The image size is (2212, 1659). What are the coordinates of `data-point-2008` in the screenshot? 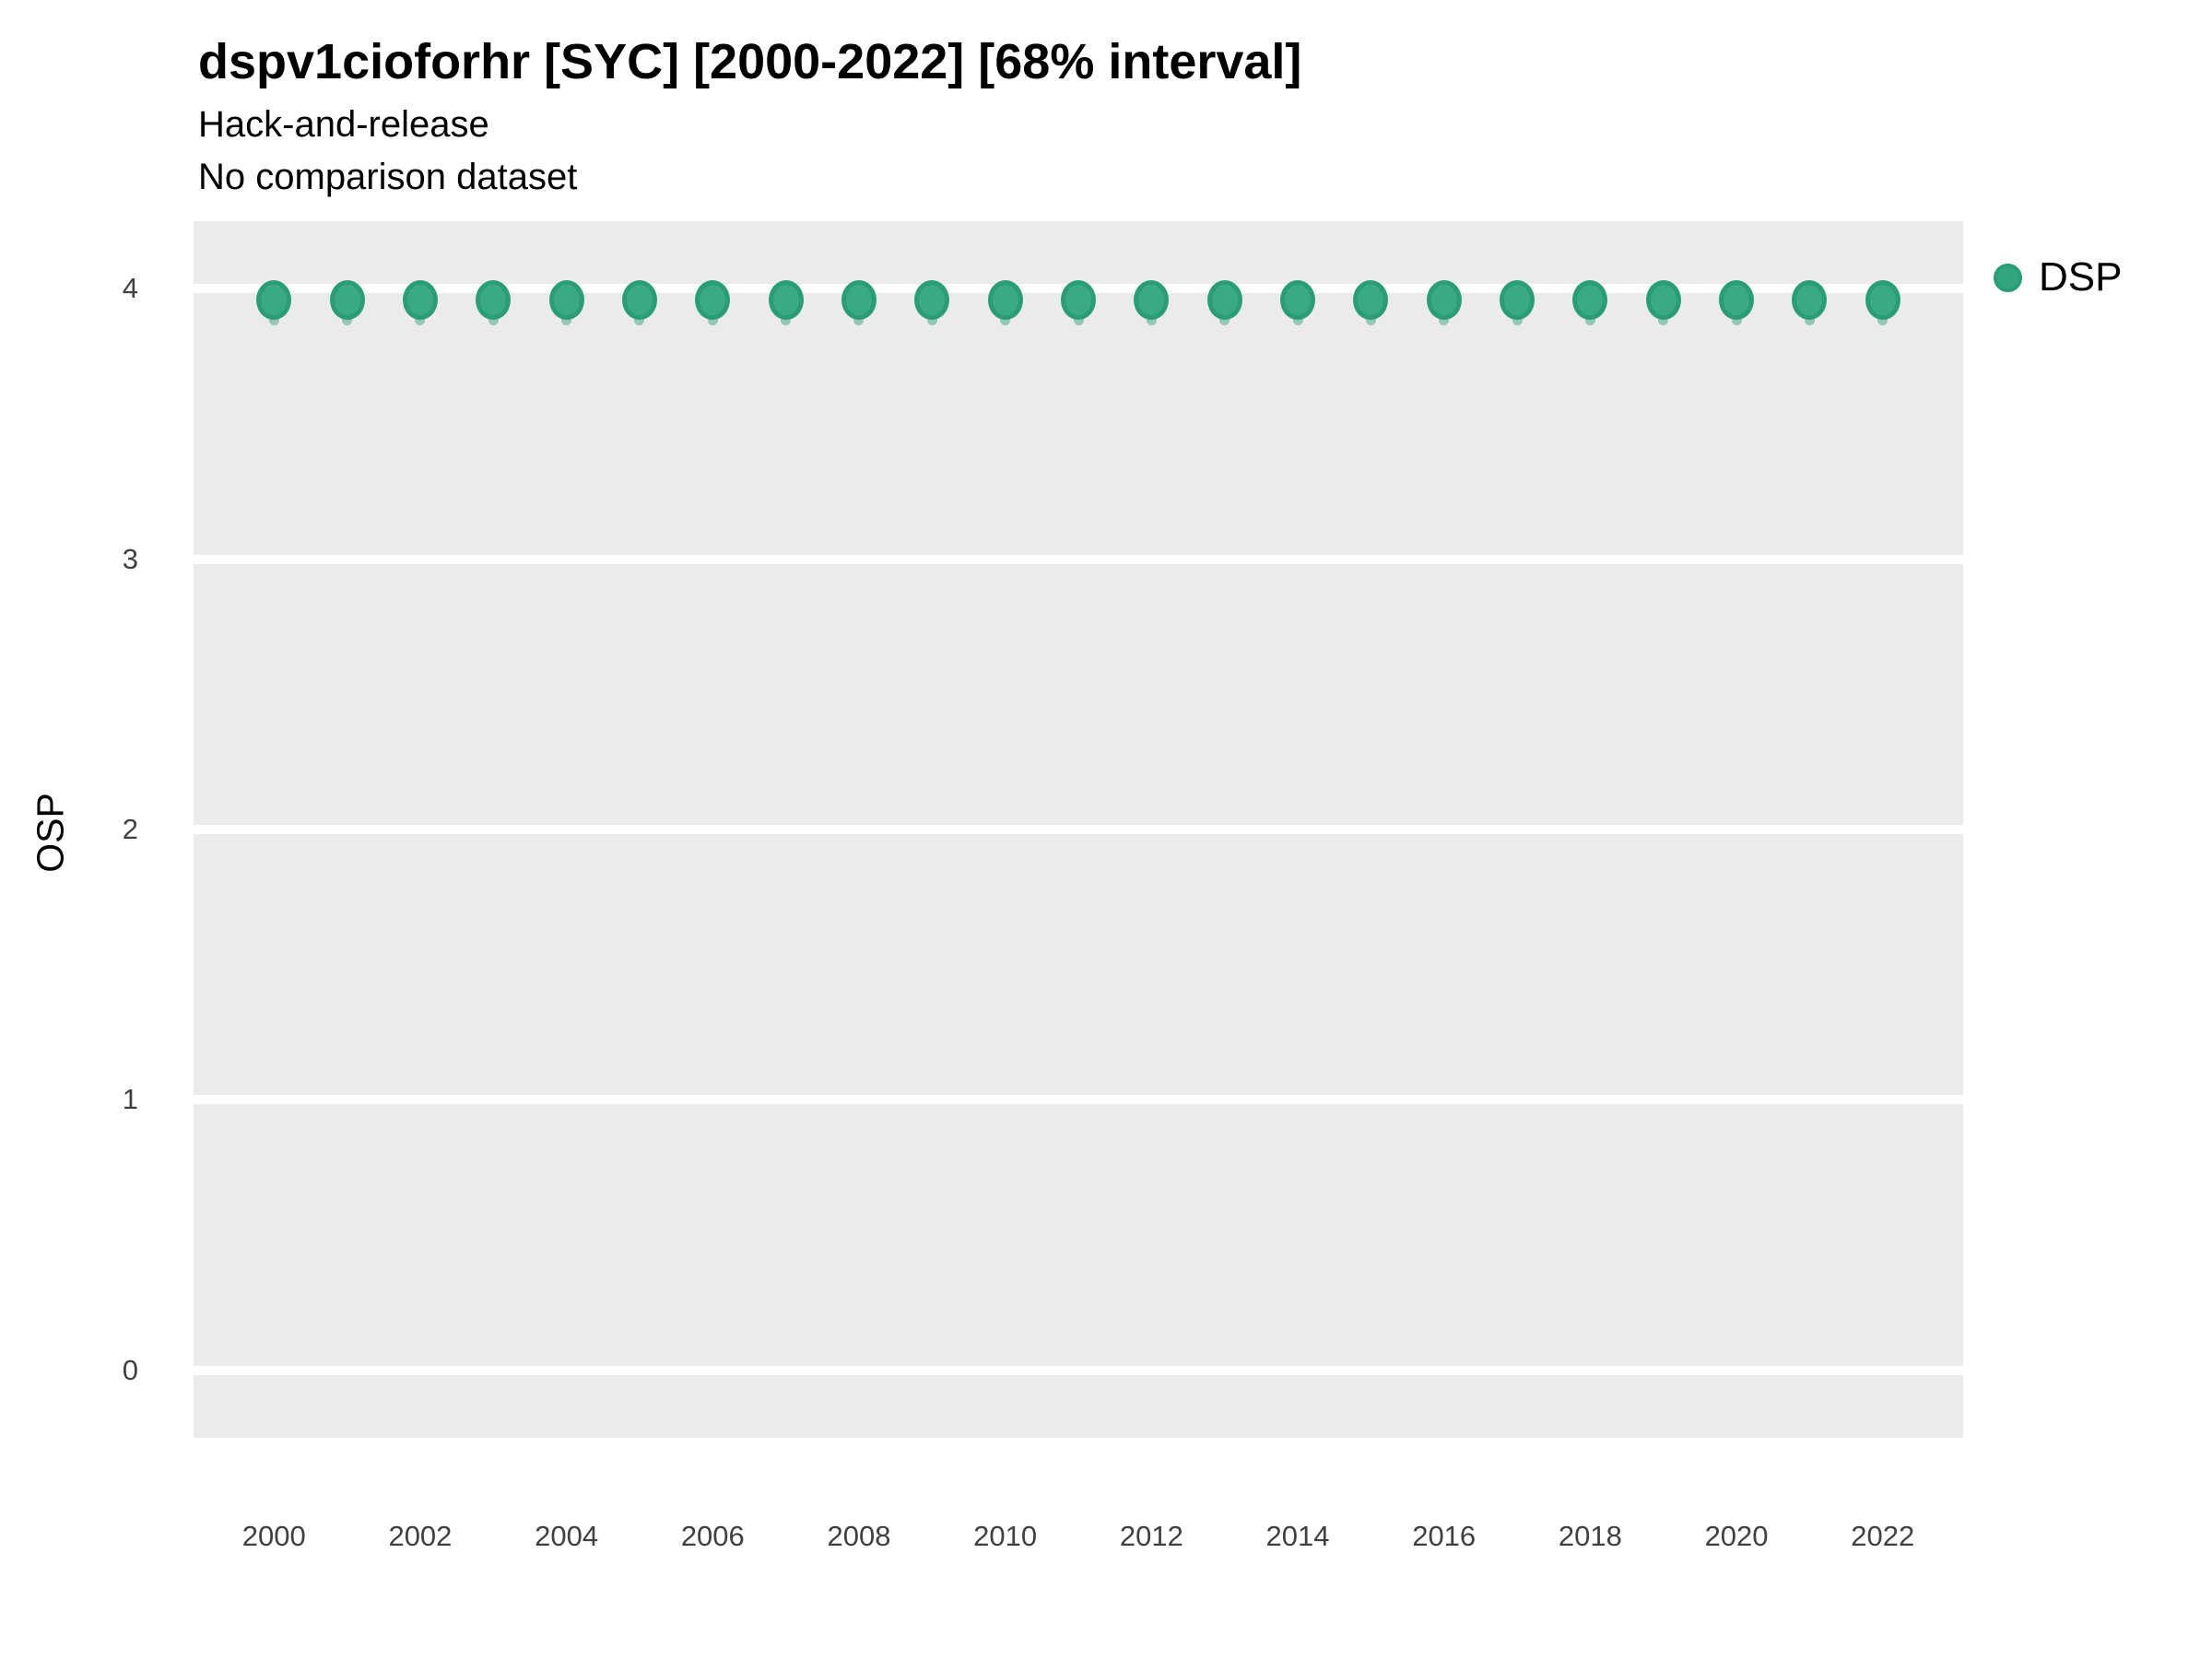 It's located at (859, 299).